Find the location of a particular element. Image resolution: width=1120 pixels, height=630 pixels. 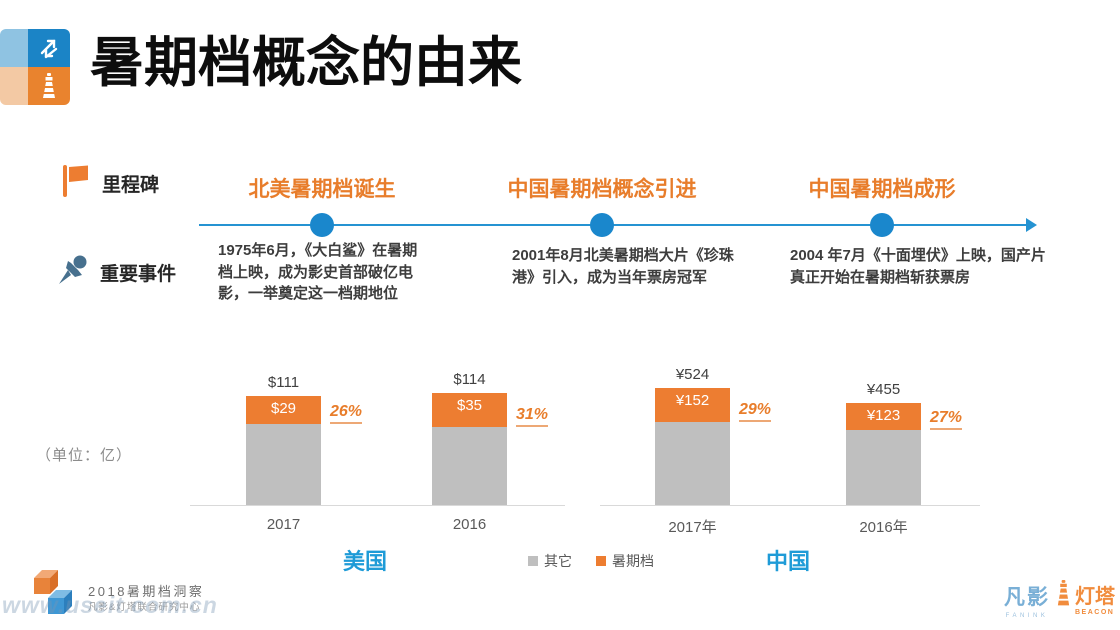

bar-total-label: ¥455 is located at coordinates (883, 389).